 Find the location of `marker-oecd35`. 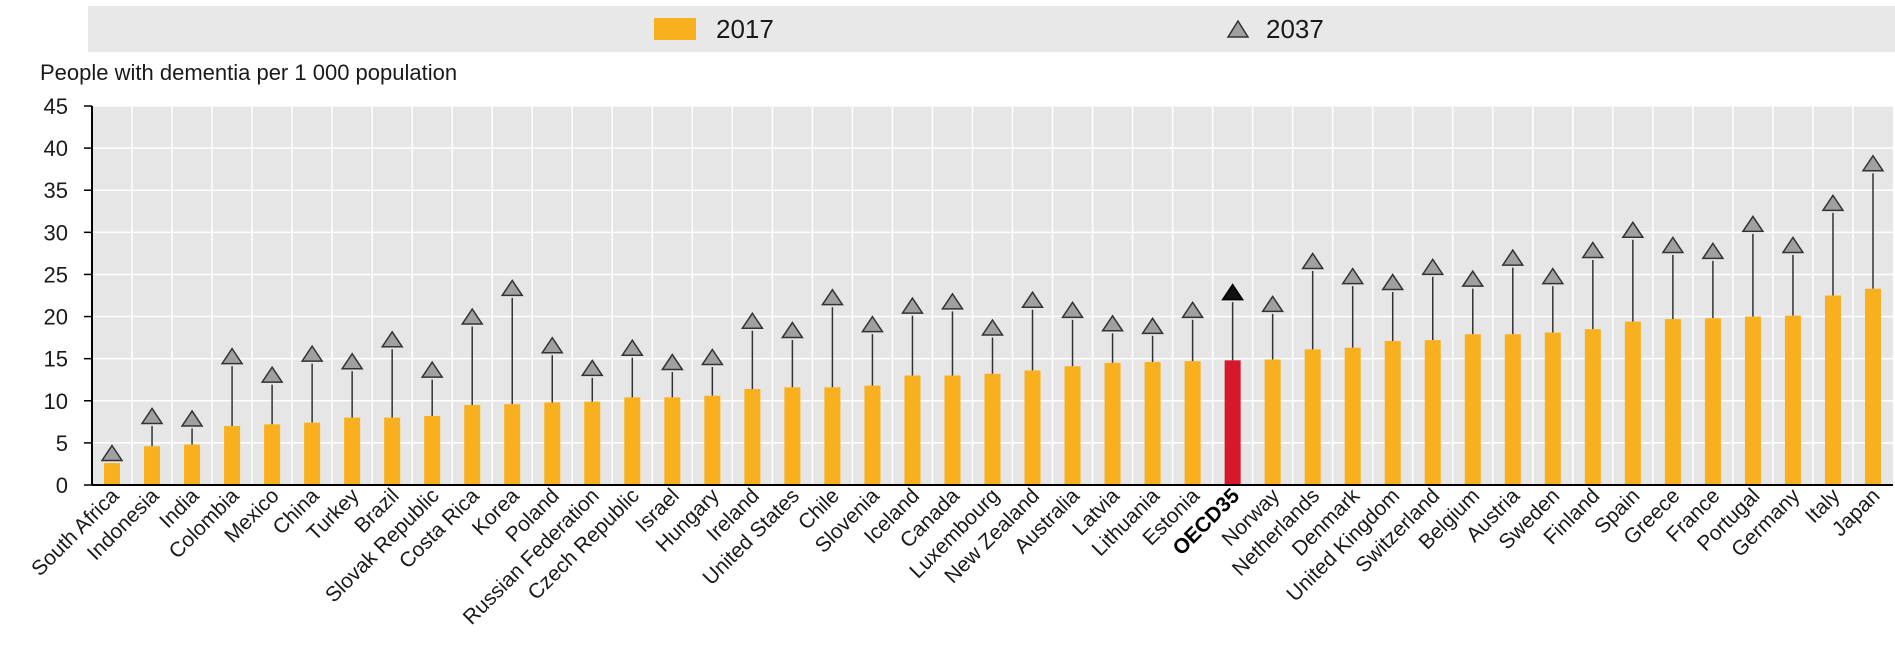

marker-oecd35 is located at coordinates (1233, 292).